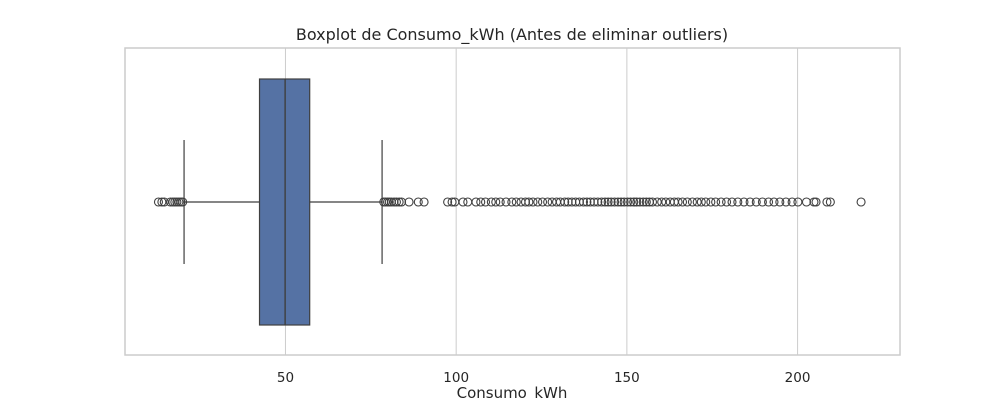 The width and height of the screenshot is (1000, 400). What do you see at coordinates (456, 378) in the screenshot?
I see `x-tick-label-100: 100` at bounding box center [456, 378].